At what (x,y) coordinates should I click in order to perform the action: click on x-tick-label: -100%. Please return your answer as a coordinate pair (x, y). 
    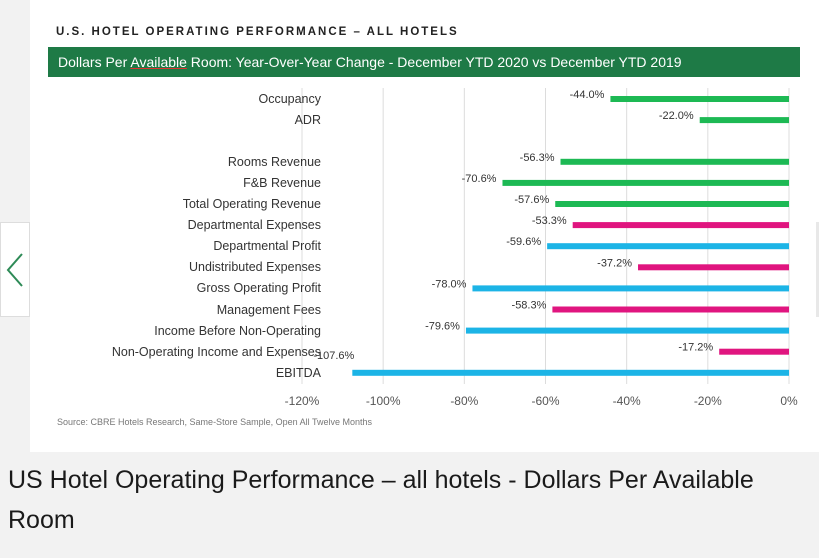
    Looking at the image, I should click on (383, 401).